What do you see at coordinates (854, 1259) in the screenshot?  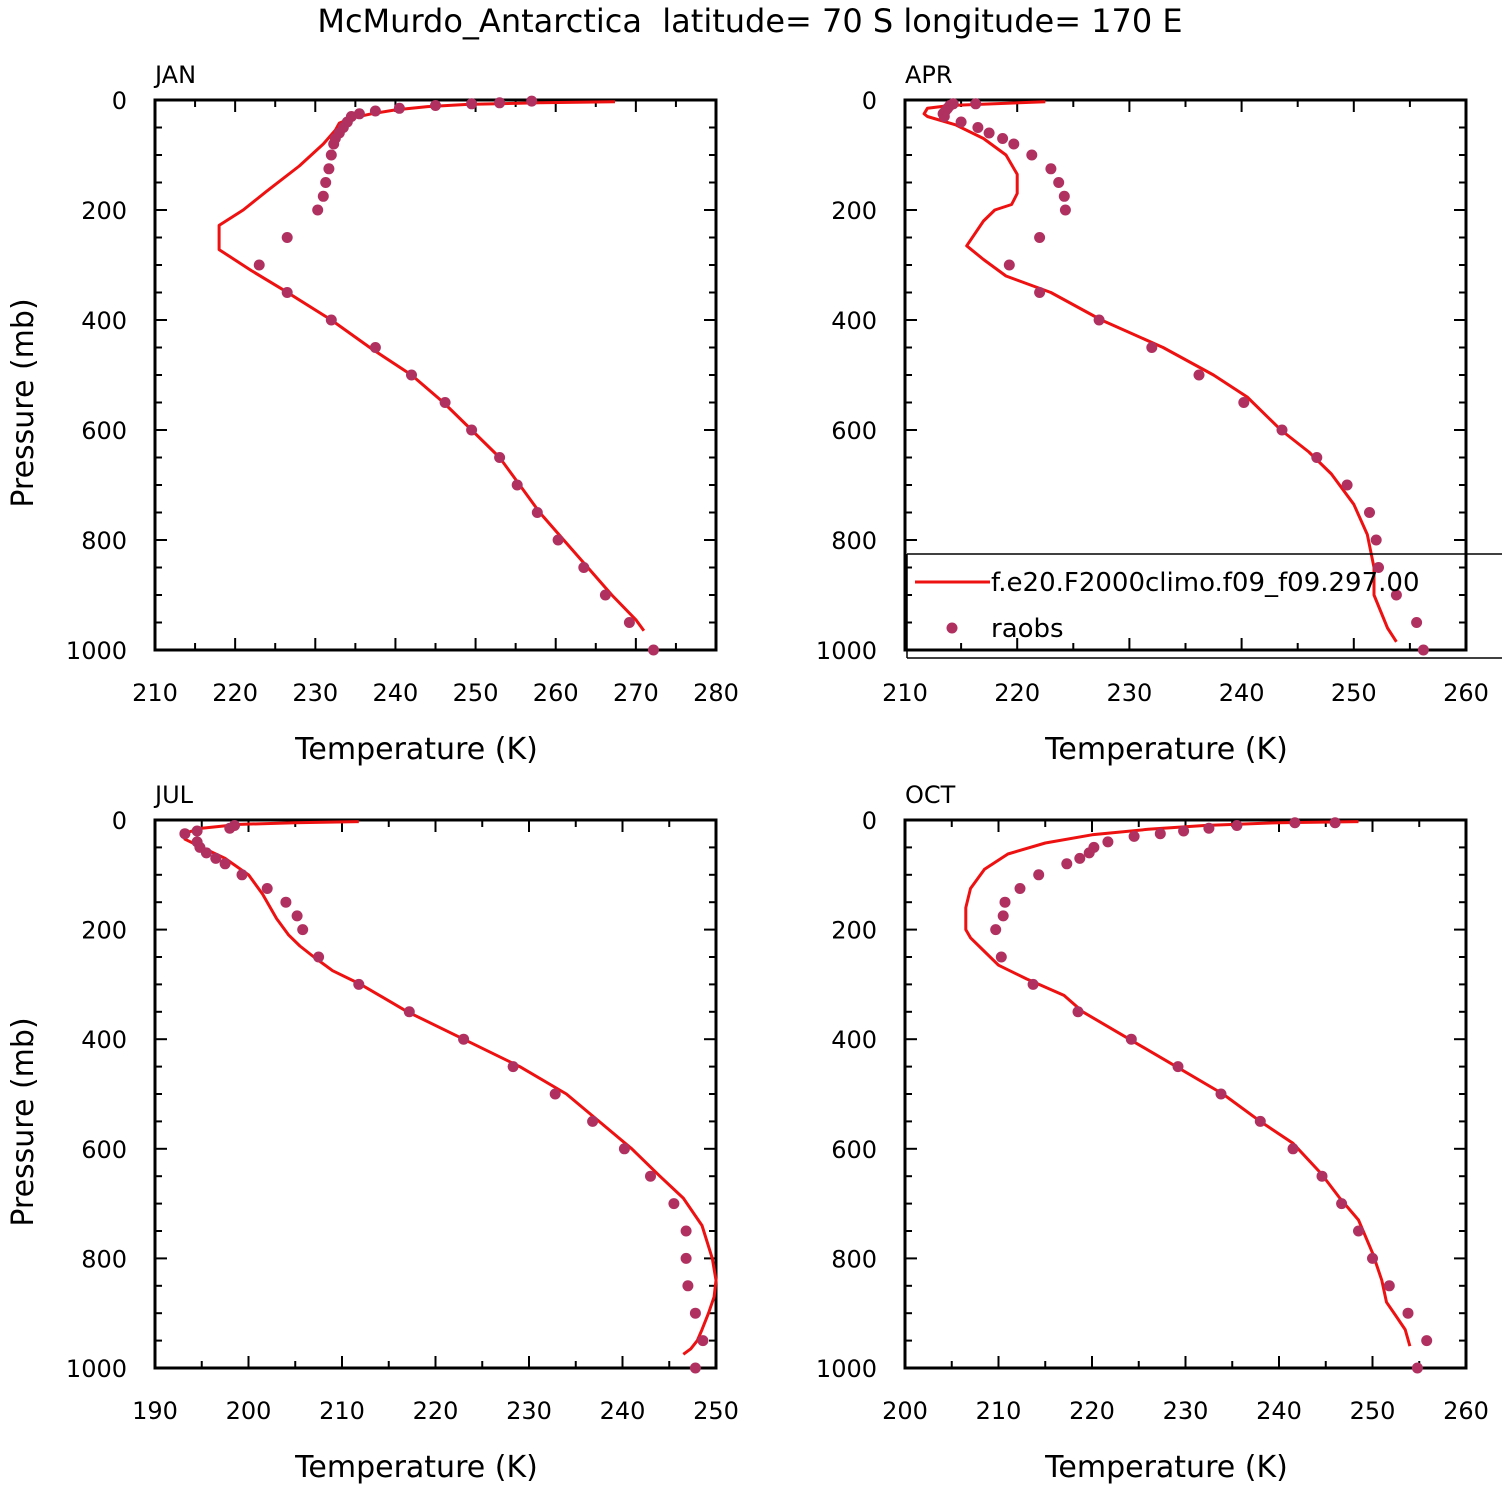 I see `y-tick-label: 800` at bounding box center [854, 1259].